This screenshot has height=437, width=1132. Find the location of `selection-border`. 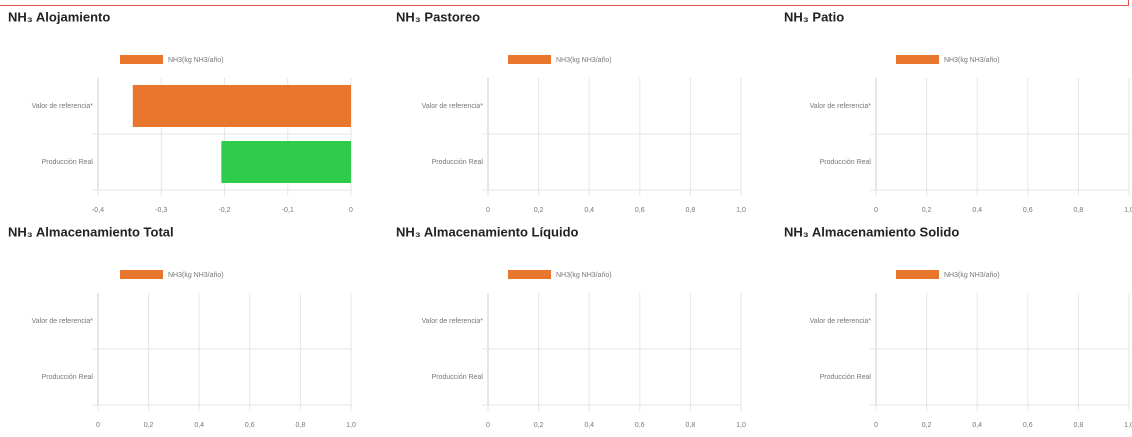

selection-border is located at coordinates (564, 3).